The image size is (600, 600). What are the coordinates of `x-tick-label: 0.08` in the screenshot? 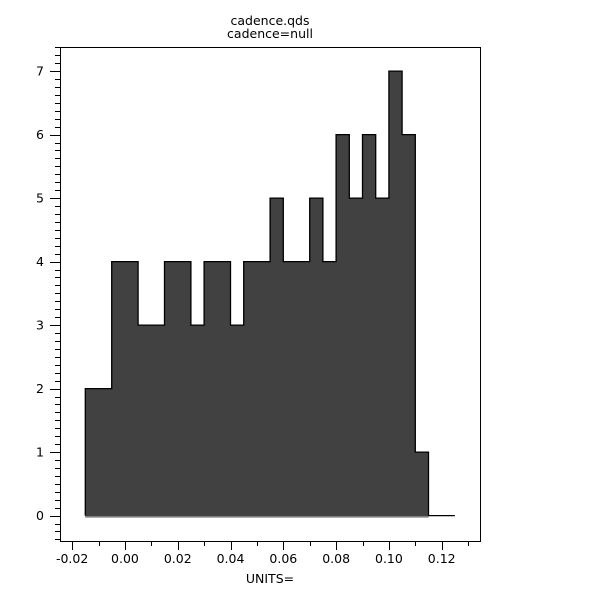 It's located at (336, 558).